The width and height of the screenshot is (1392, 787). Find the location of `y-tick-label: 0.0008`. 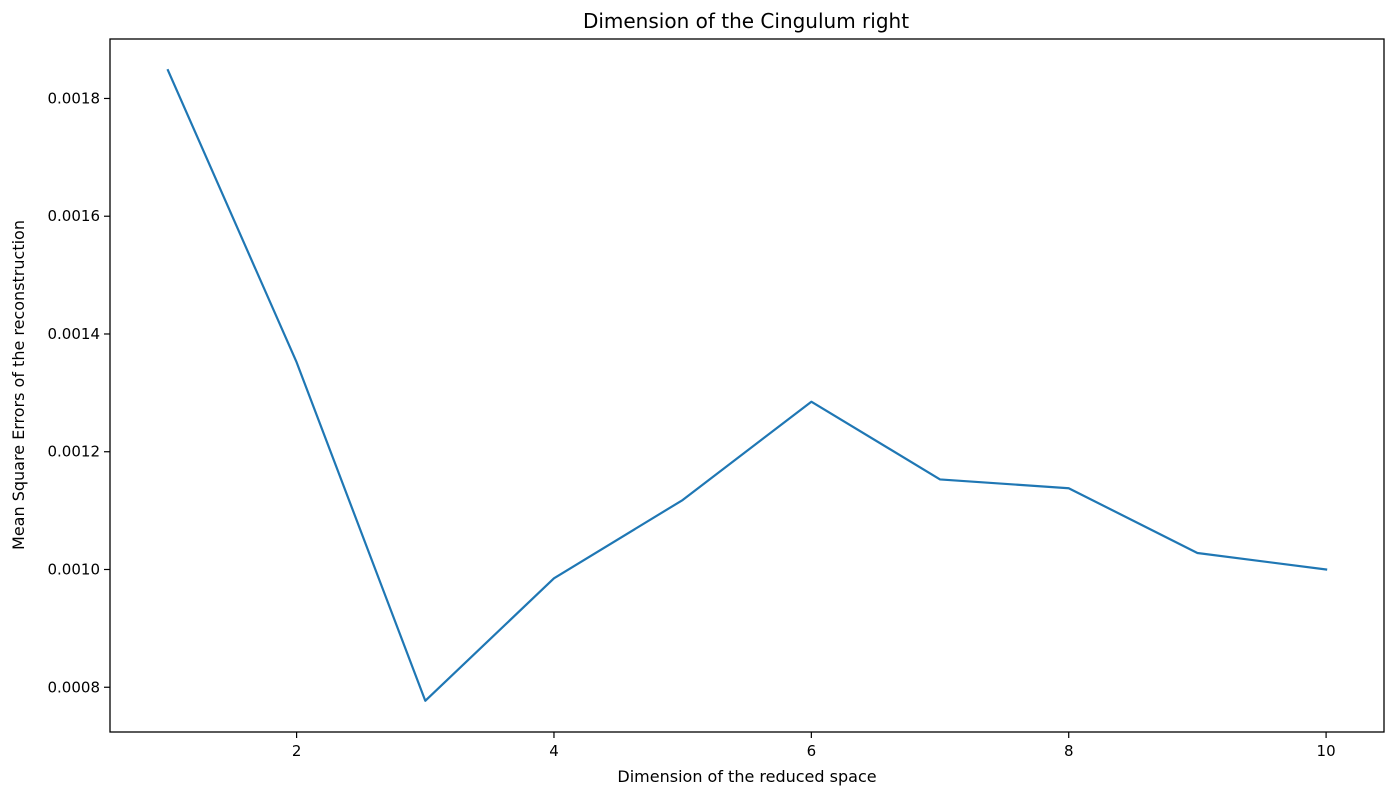

y-tick-label: 0.0008 is located at coordinates (74, 687).